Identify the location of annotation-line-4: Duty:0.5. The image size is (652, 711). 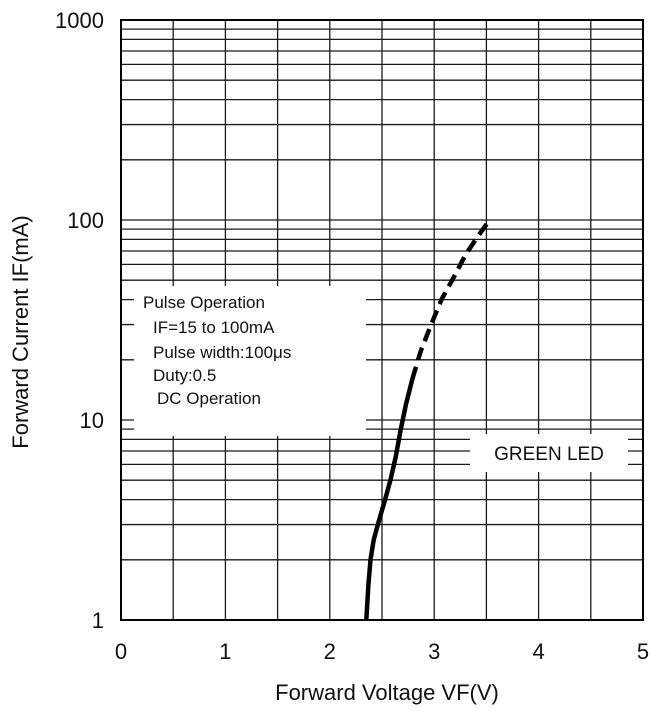
(184, 375).